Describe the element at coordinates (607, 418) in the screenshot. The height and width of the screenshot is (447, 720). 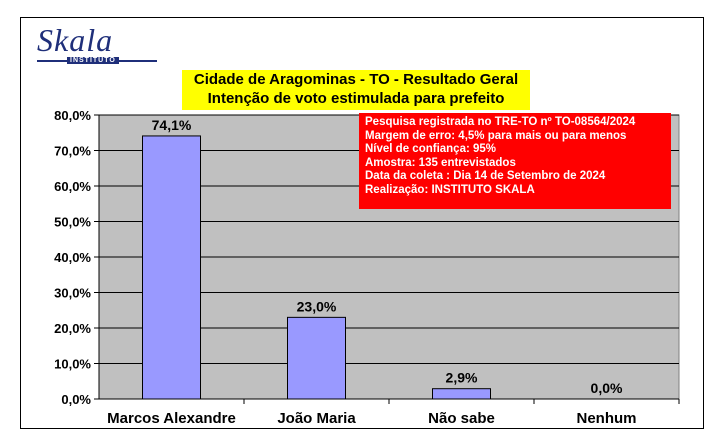
I see `category-label: Nenhum` at that location.